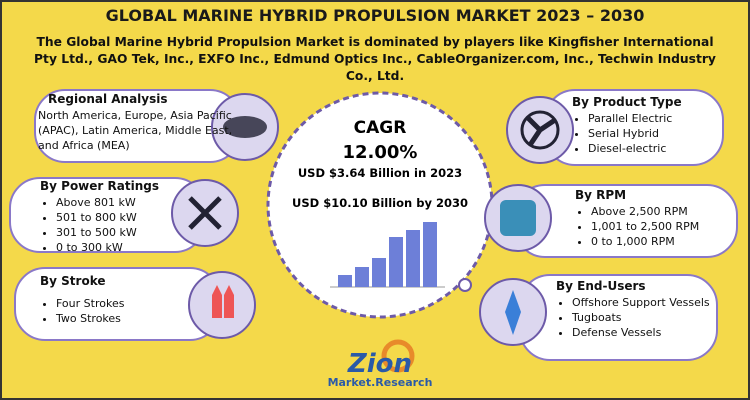  I want to click on list-item: 501 to 800 kW, so click(118, 217).